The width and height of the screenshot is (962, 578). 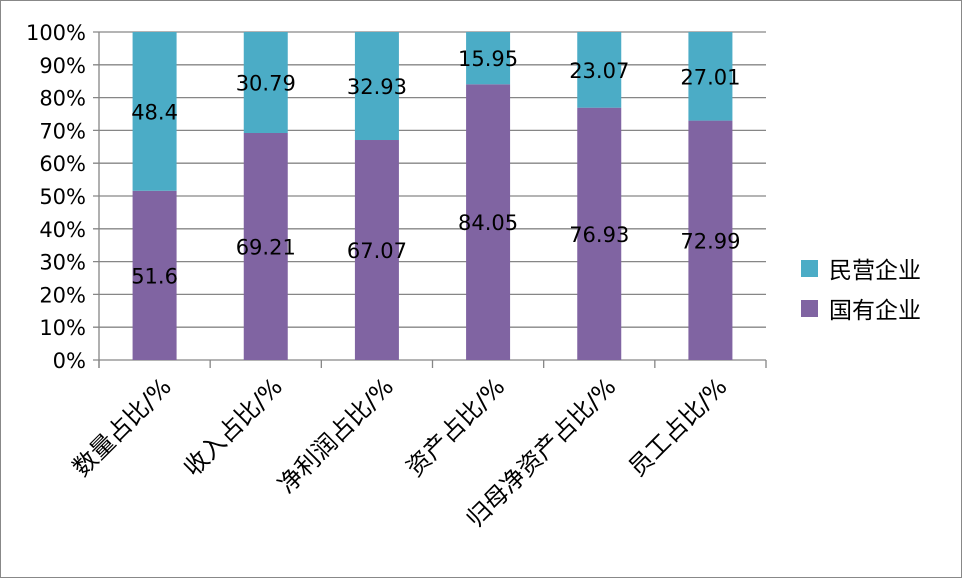 I want to click on x-tick-label: 员工占比/%, so click(x=678, y=427).